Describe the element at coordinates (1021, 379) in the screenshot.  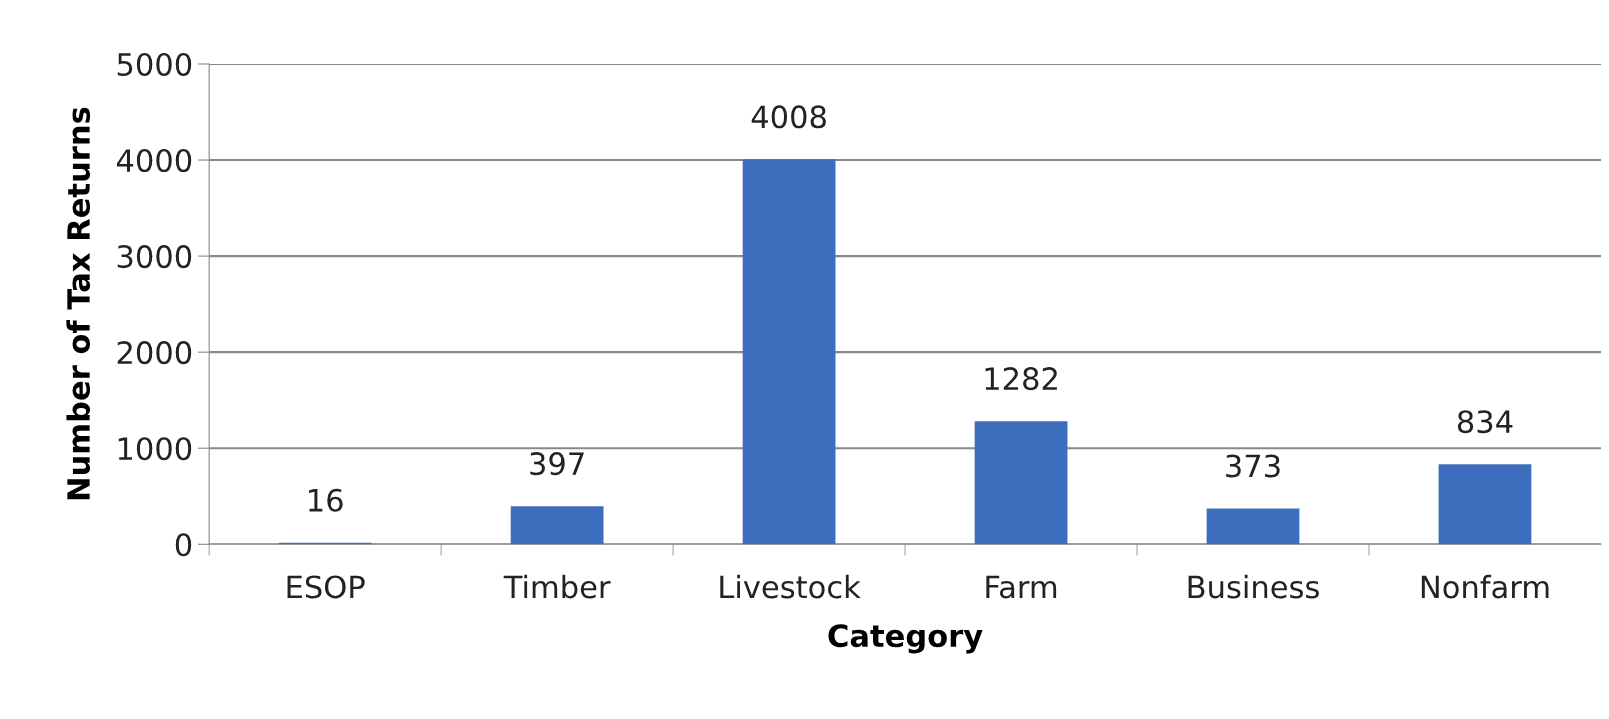
I see `data-label: 1282` at that location.